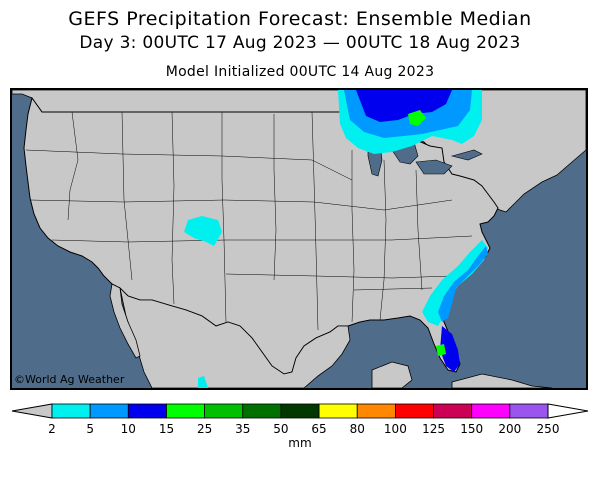  I want to click on precip-10mm-florida, so click(450, 349).